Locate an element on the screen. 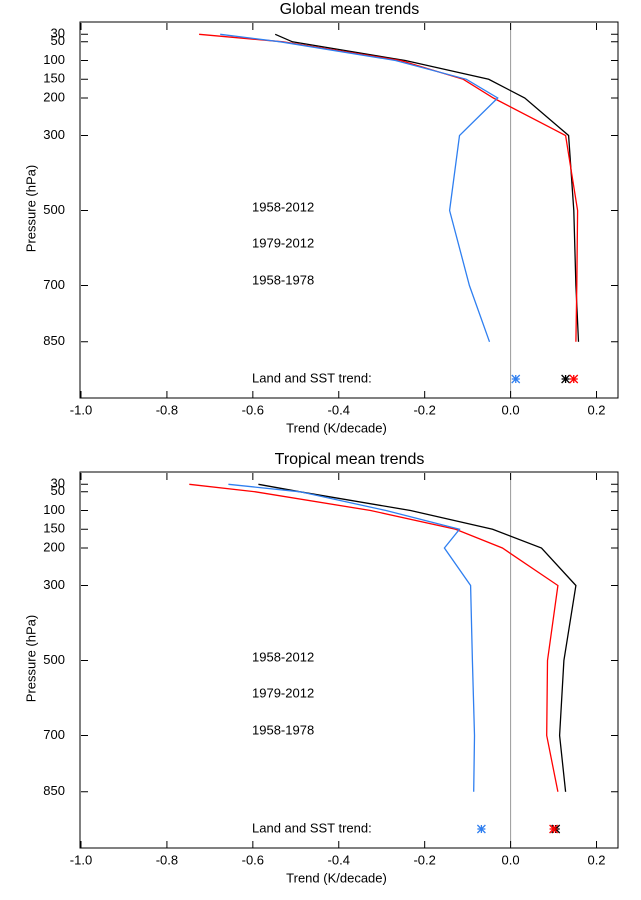 The height and width of the screenshot is (900, 641). chart-title: Tropical mean trends is located at coordinates (350, 459).